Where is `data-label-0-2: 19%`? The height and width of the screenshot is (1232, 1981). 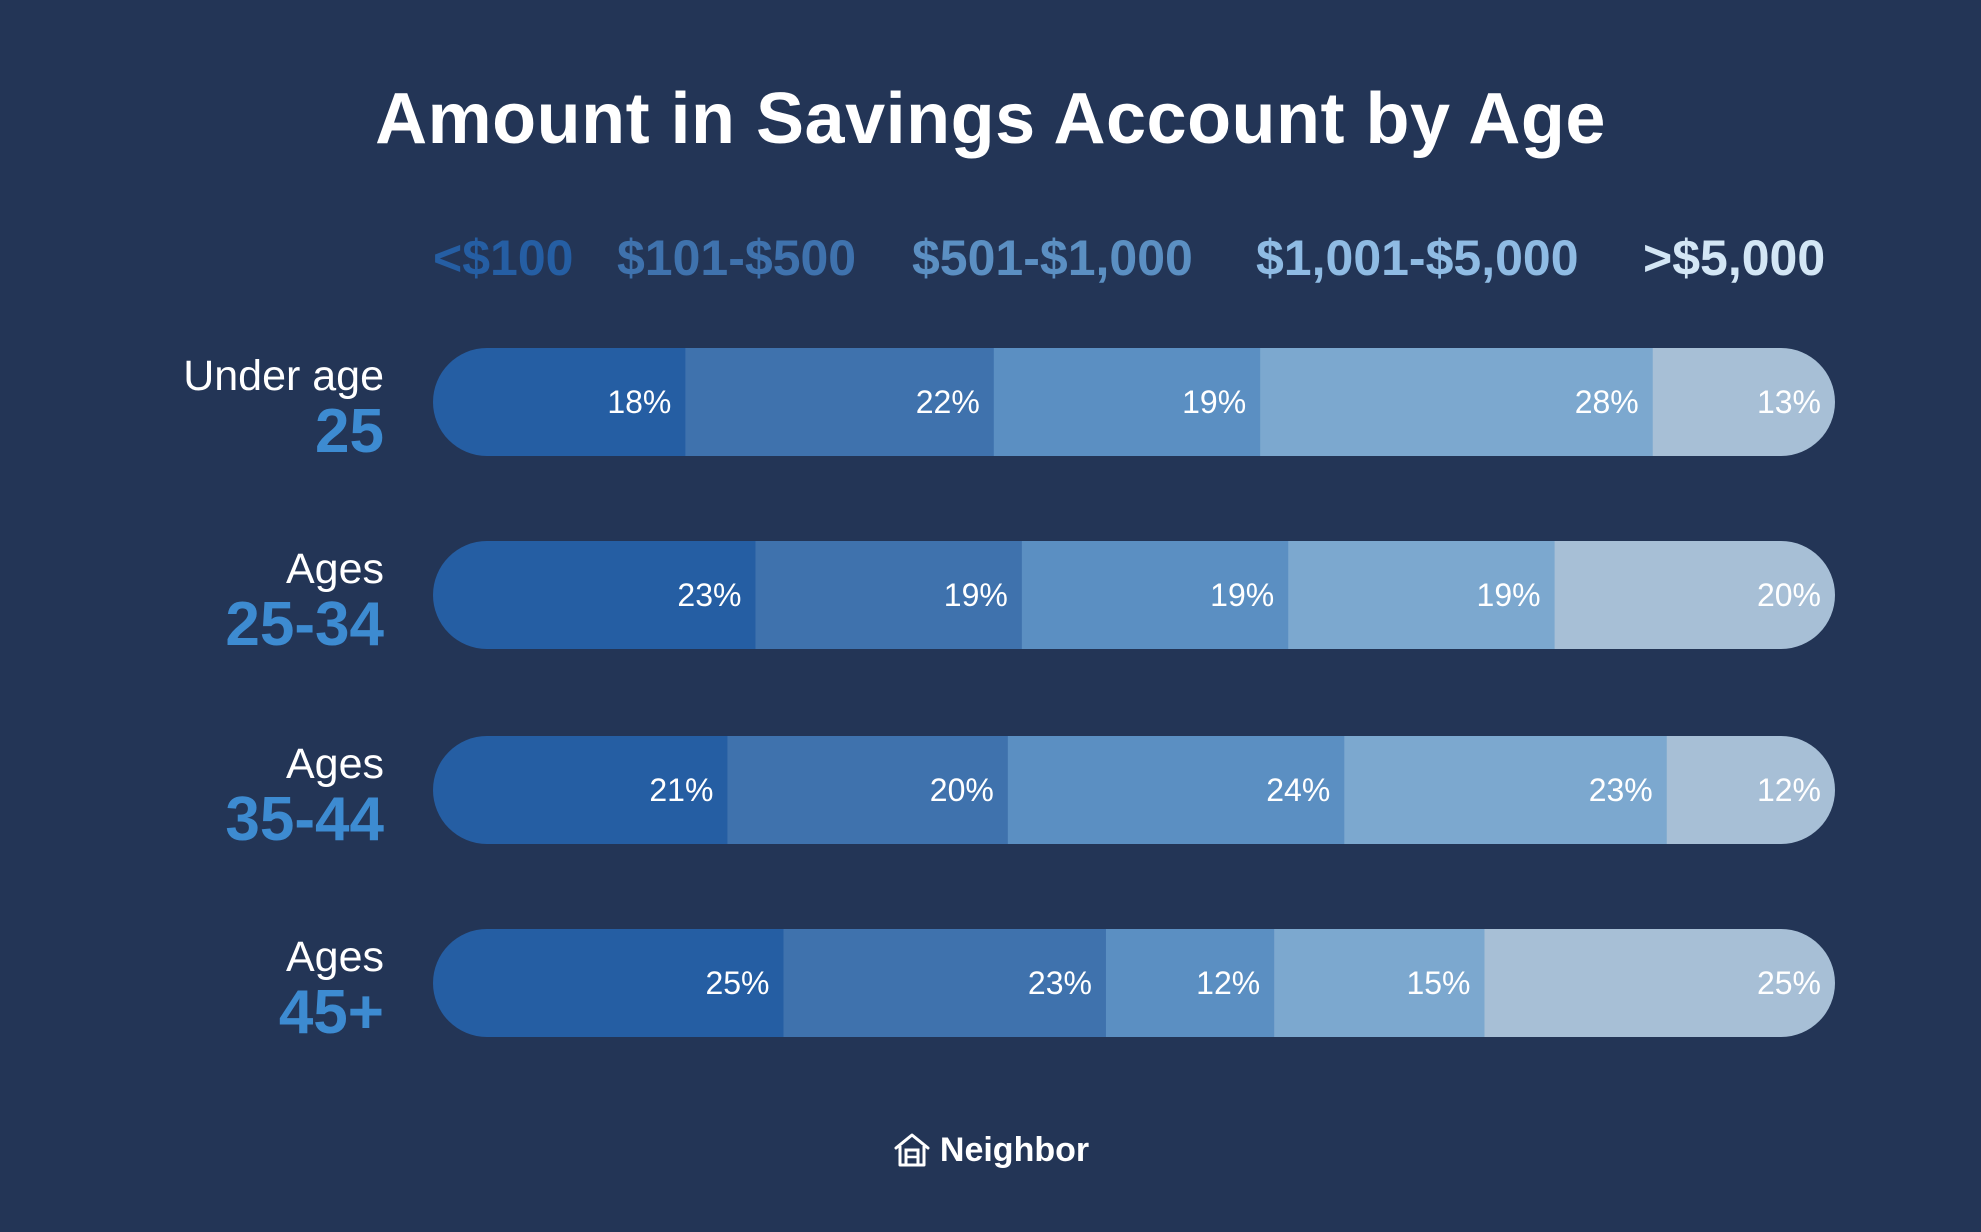 data-label-0-2: 19% is located at coordinates (1214, 402).